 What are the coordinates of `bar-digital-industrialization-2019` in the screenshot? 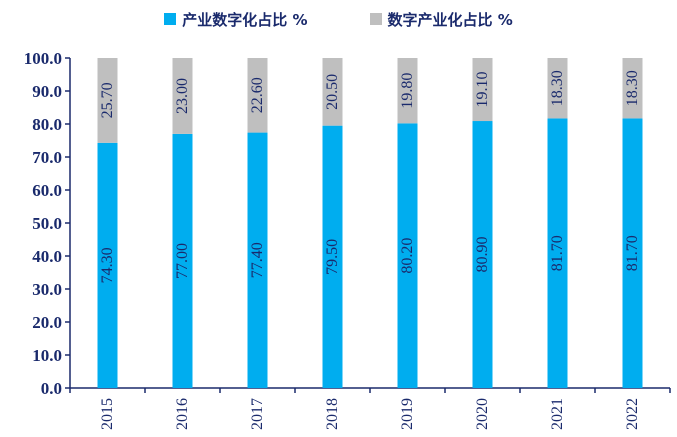 It's located at (407, 91).